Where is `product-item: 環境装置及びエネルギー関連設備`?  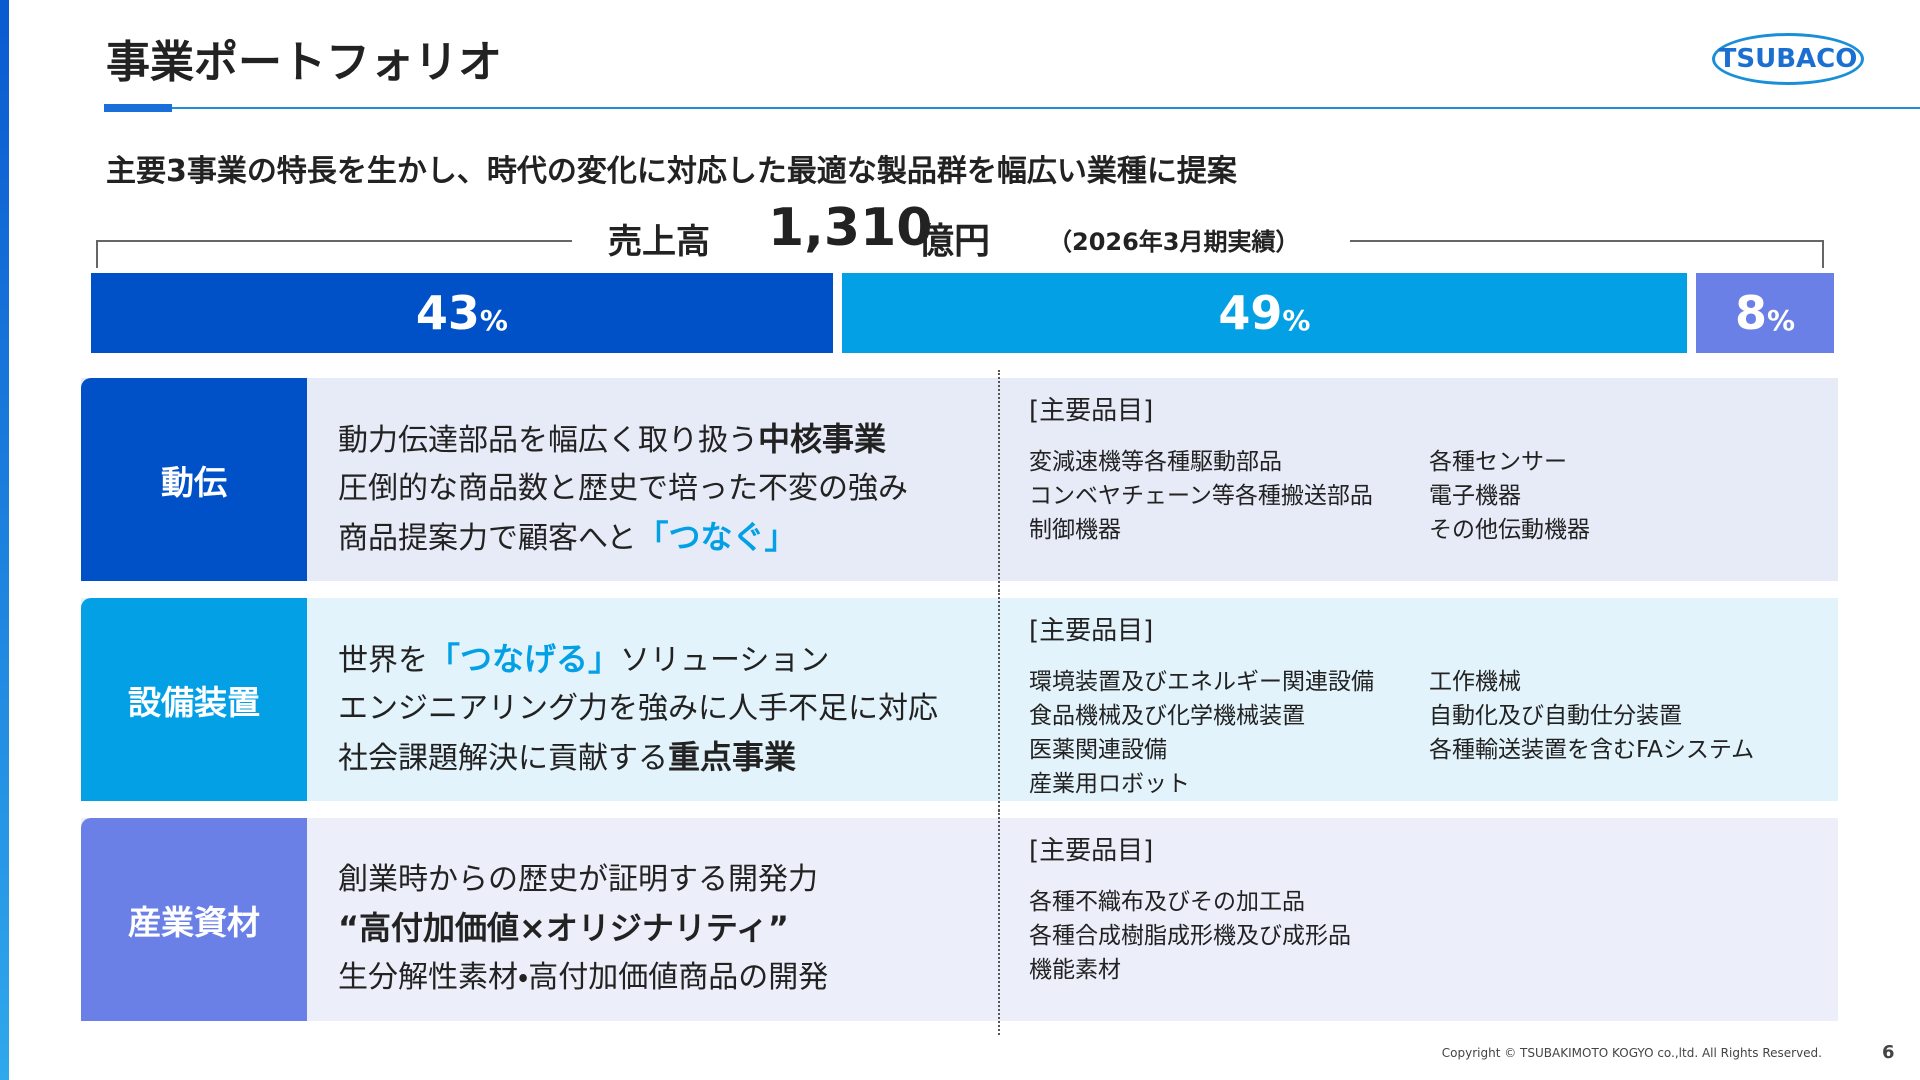 product-item: 環境装置及びエネルギー関連設備 is located at coordinates (1201, 682).